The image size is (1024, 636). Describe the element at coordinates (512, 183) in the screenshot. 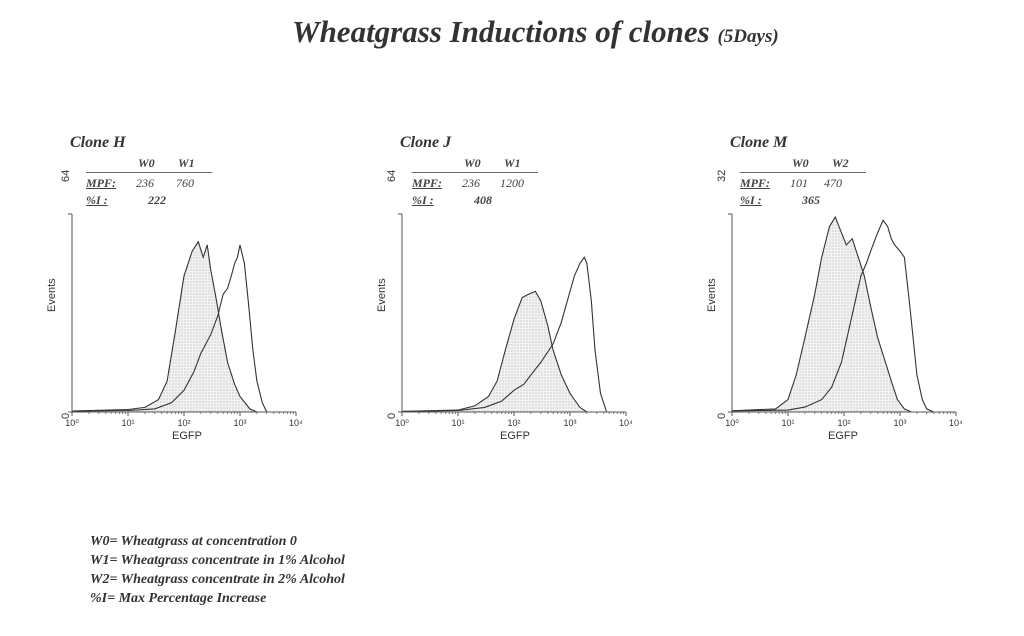

I see `stats-mpf-1: 1200` at that location.